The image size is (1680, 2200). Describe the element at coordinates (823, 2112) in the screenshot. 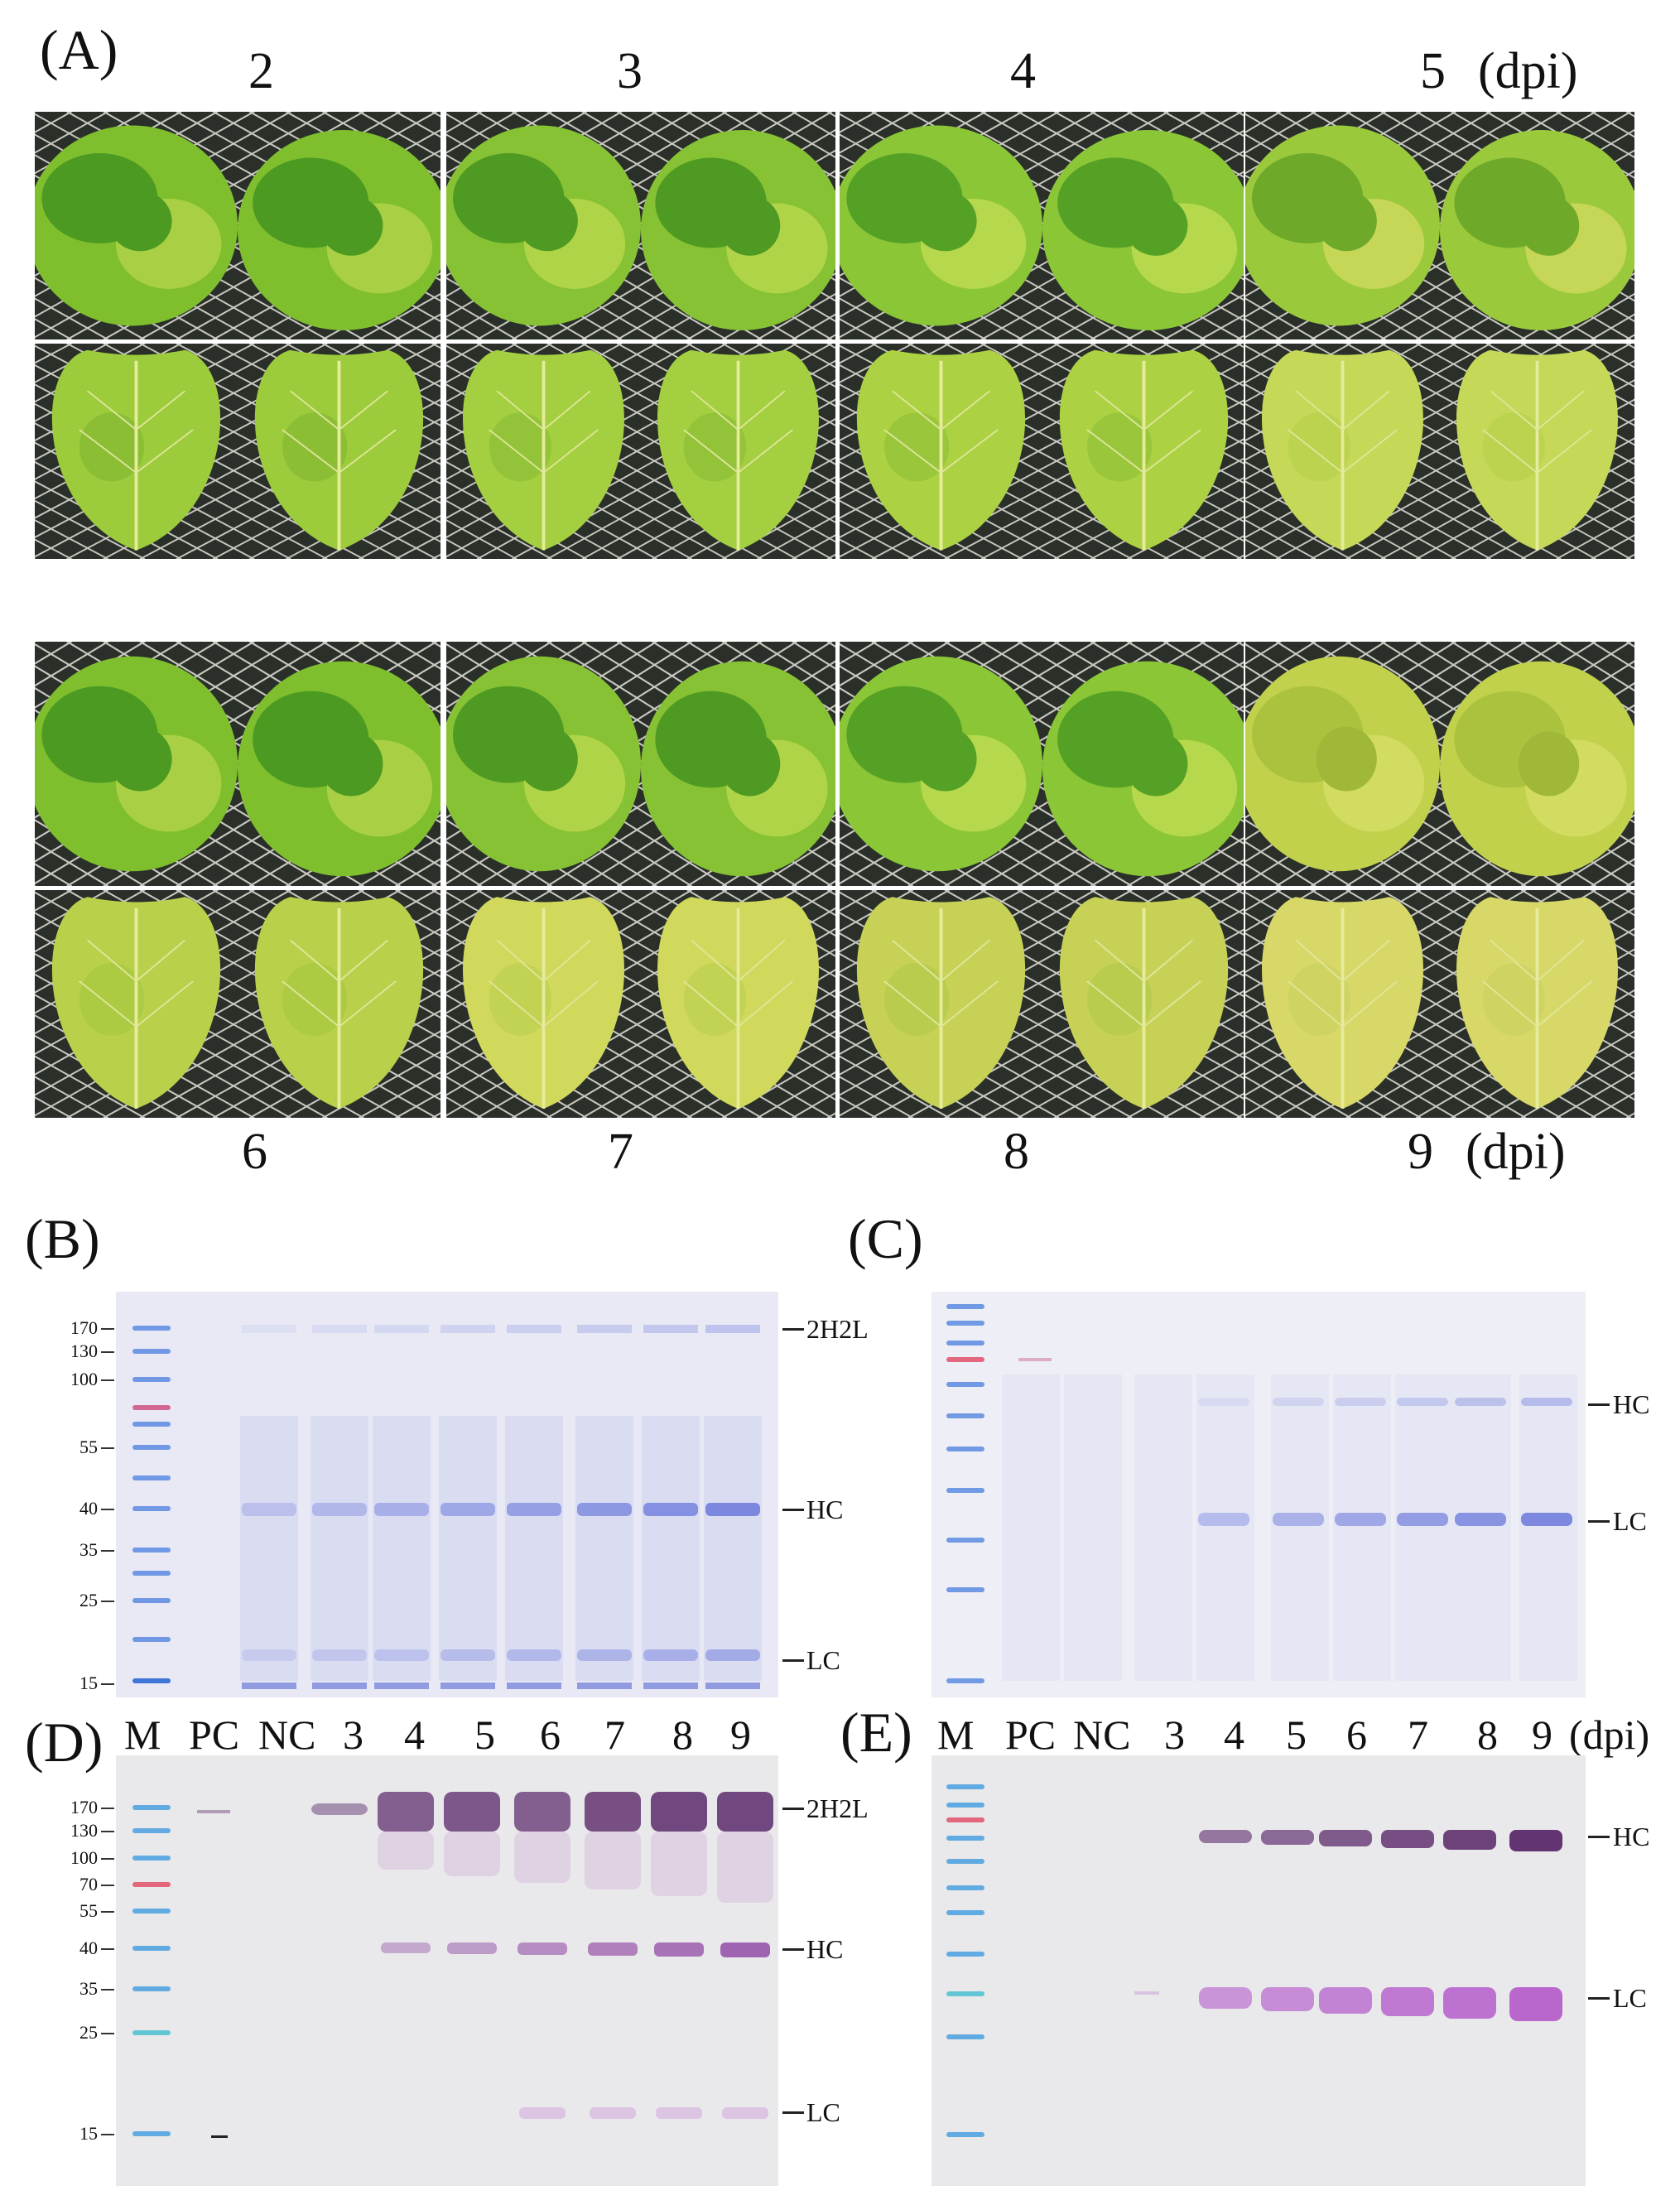

I see `band-label-d-lc: LC` at that location.